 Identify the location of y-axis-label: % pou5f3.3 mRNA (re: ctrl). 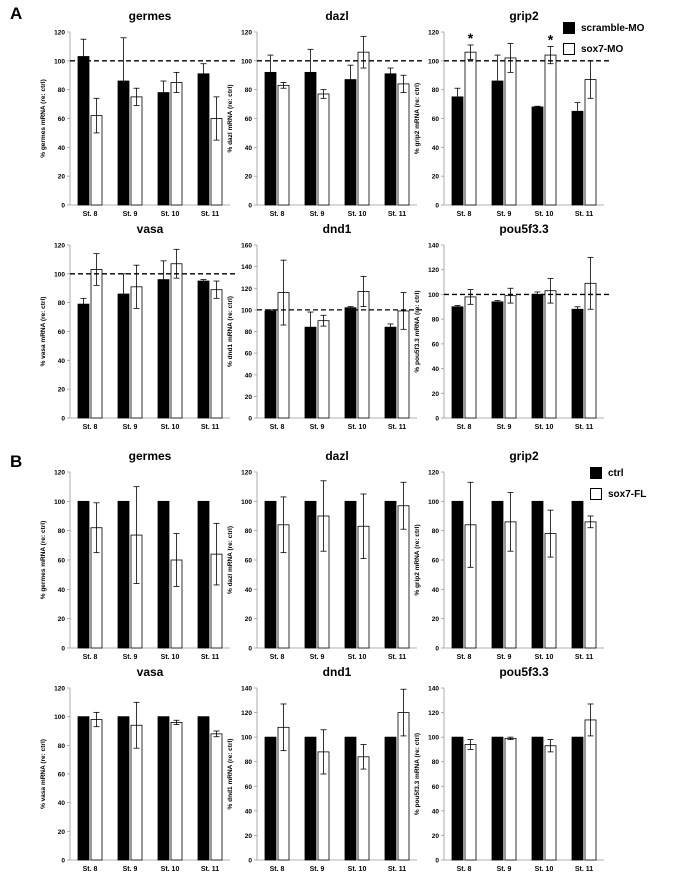
(417, 331).